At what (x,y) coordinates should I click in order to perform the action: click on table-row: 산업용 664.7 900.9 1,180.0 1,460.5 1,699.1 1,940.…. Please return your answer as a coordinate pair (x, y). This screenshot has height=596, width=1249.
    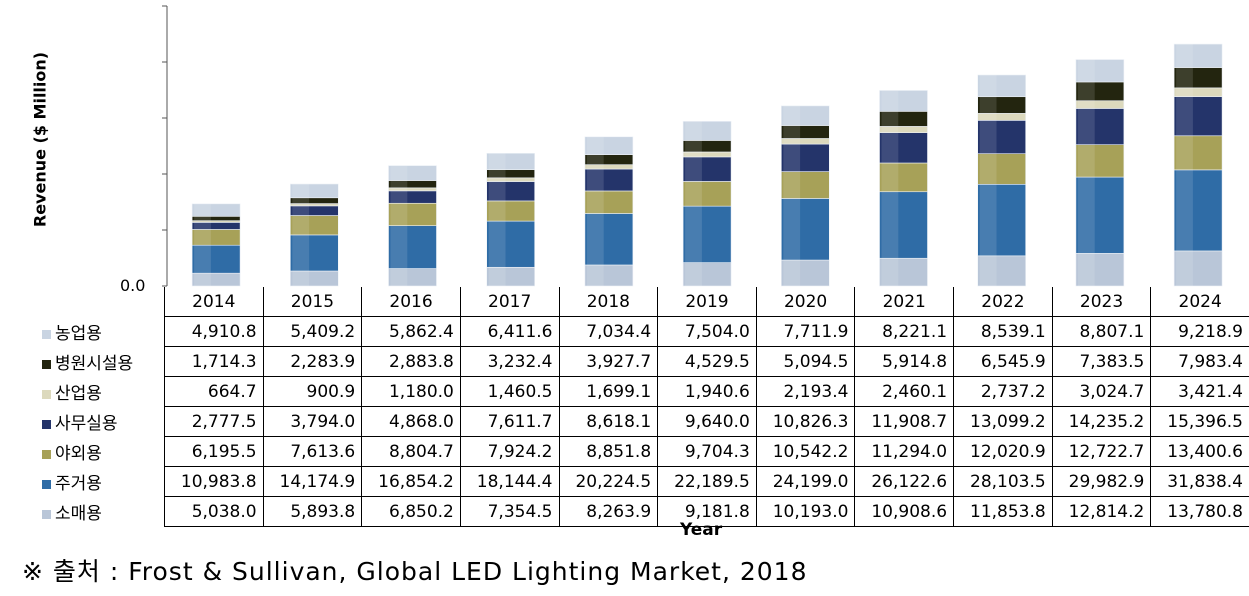
    Looking at the image, I should click on (639, 391).